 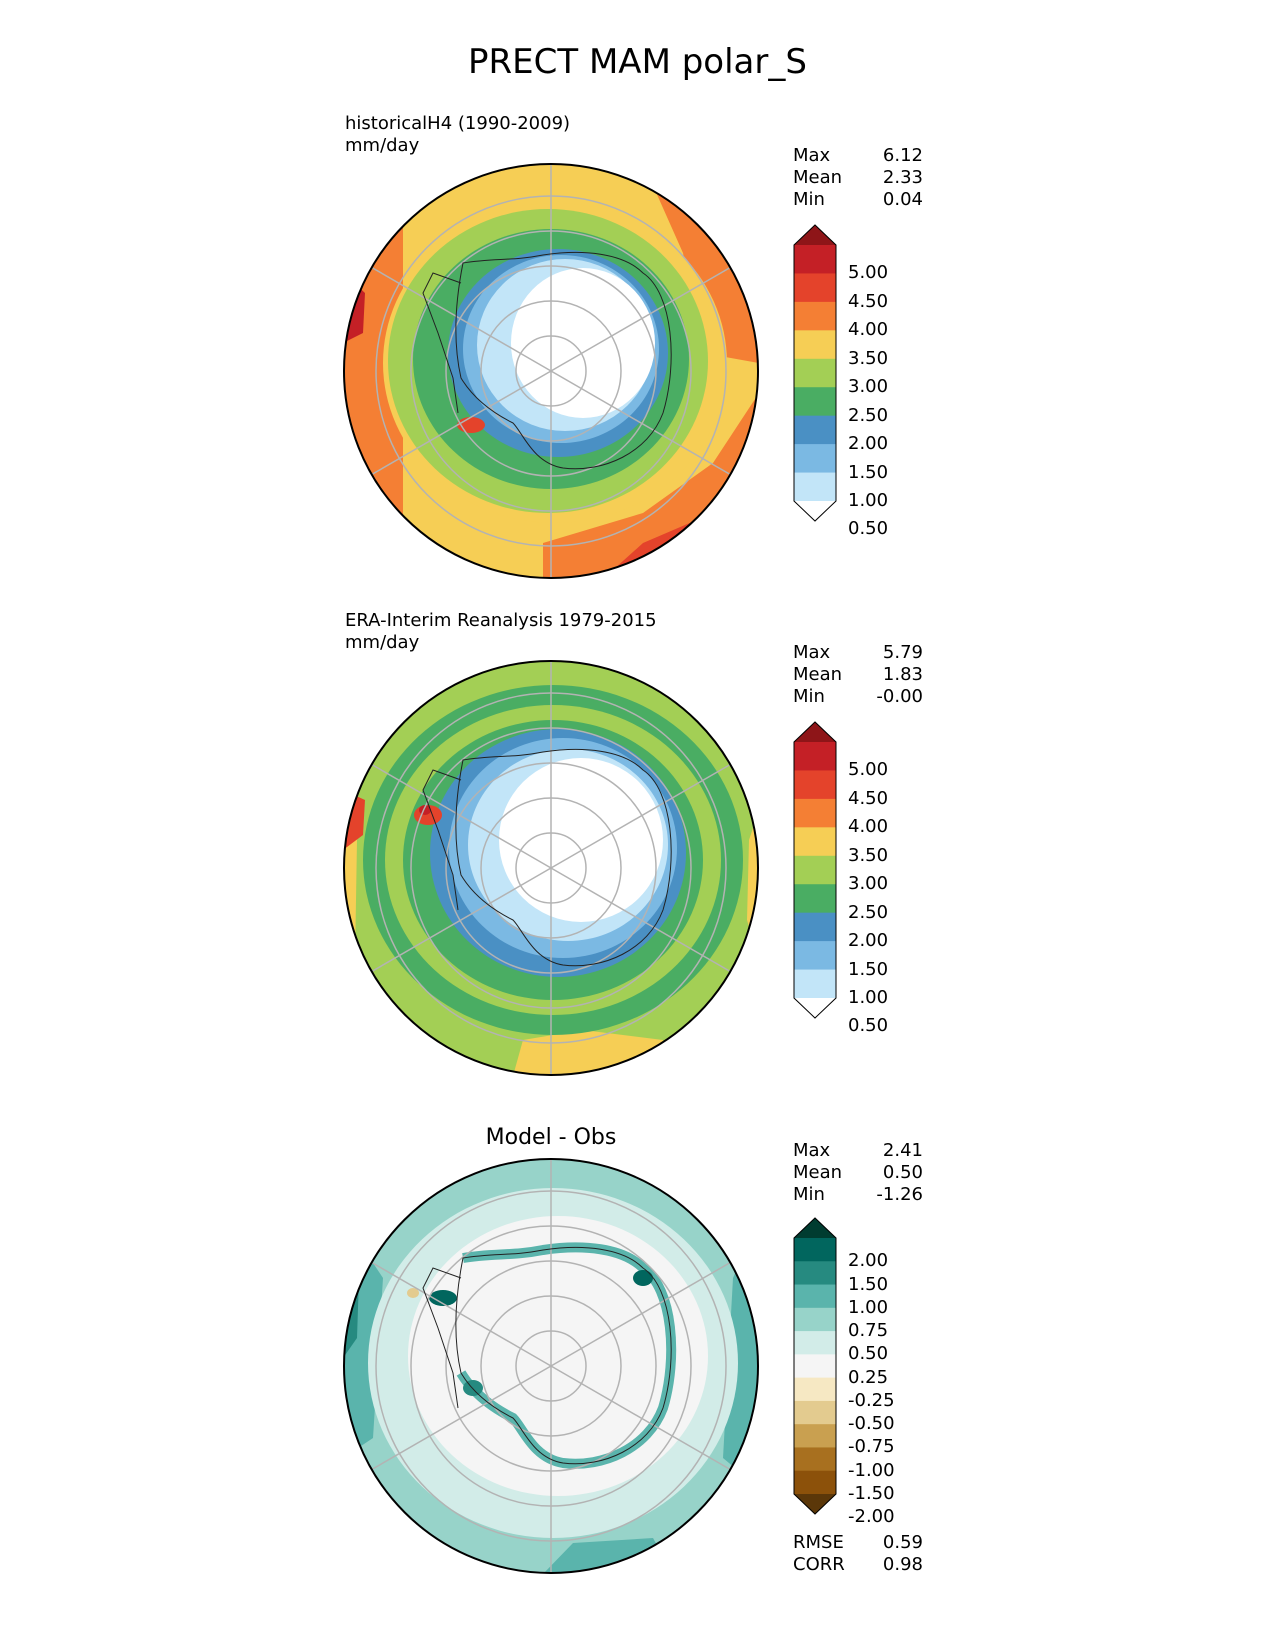 I want to click on colorbar-tick-label: 0.25, so click(x=868, y=1377).